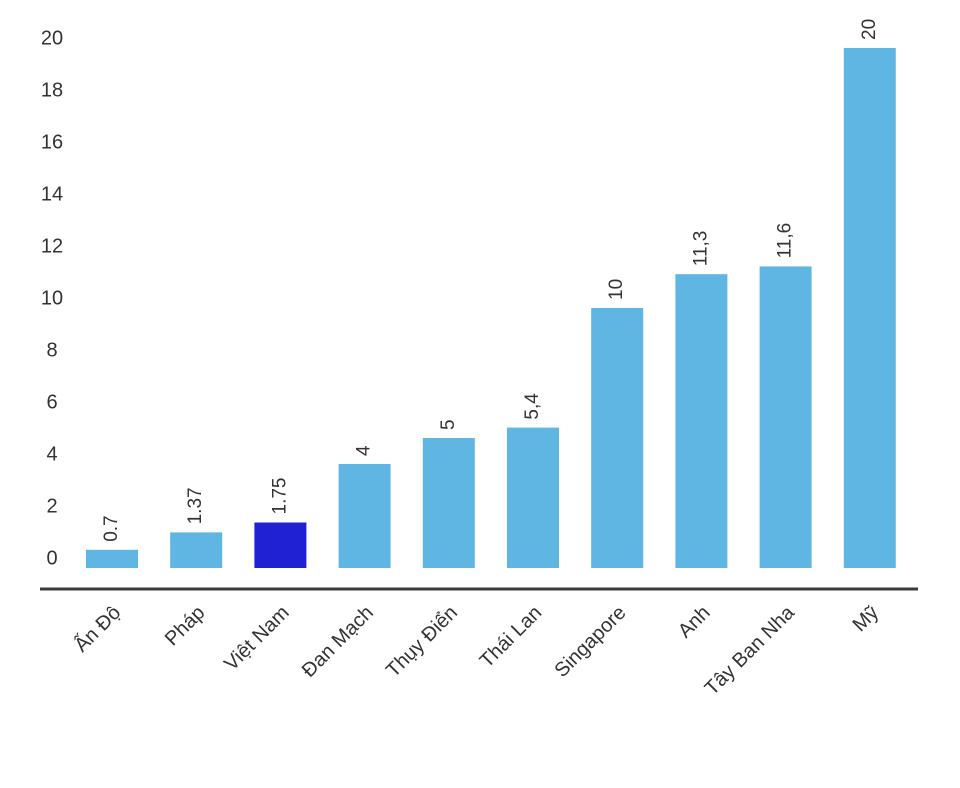  What do you see at coordinates (785, 241) in the screenshot?
I see `data-label: 11,6` at bounding box center [785, 241].